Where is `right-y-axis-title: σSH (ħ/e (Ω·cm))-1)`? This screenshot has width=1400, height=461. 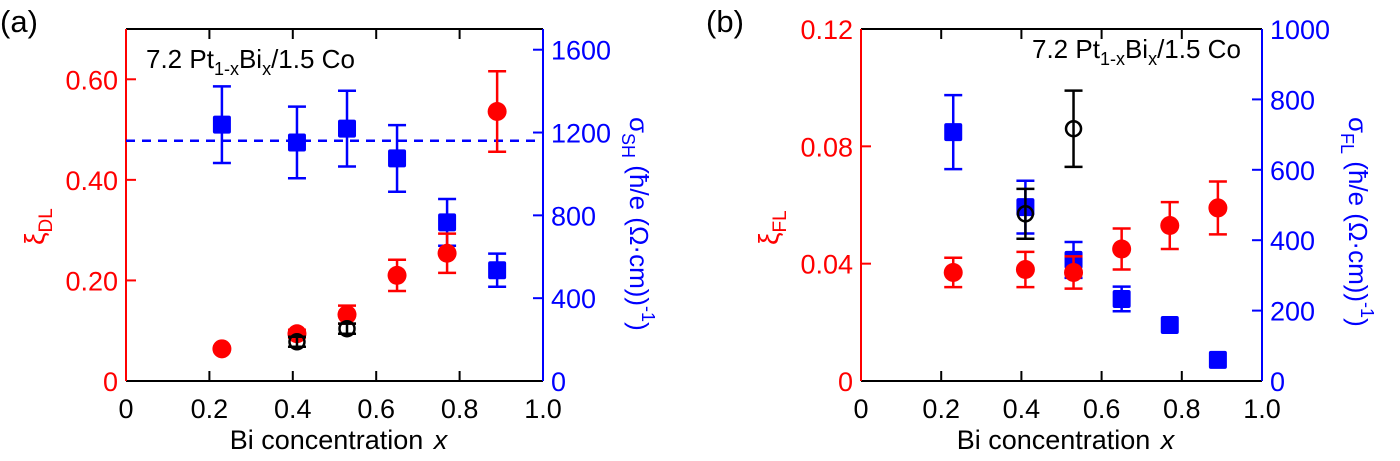
right-y-axis-title: σSH (ħ/e (Ω·cm))-1) is located at coordinates (638, 224).